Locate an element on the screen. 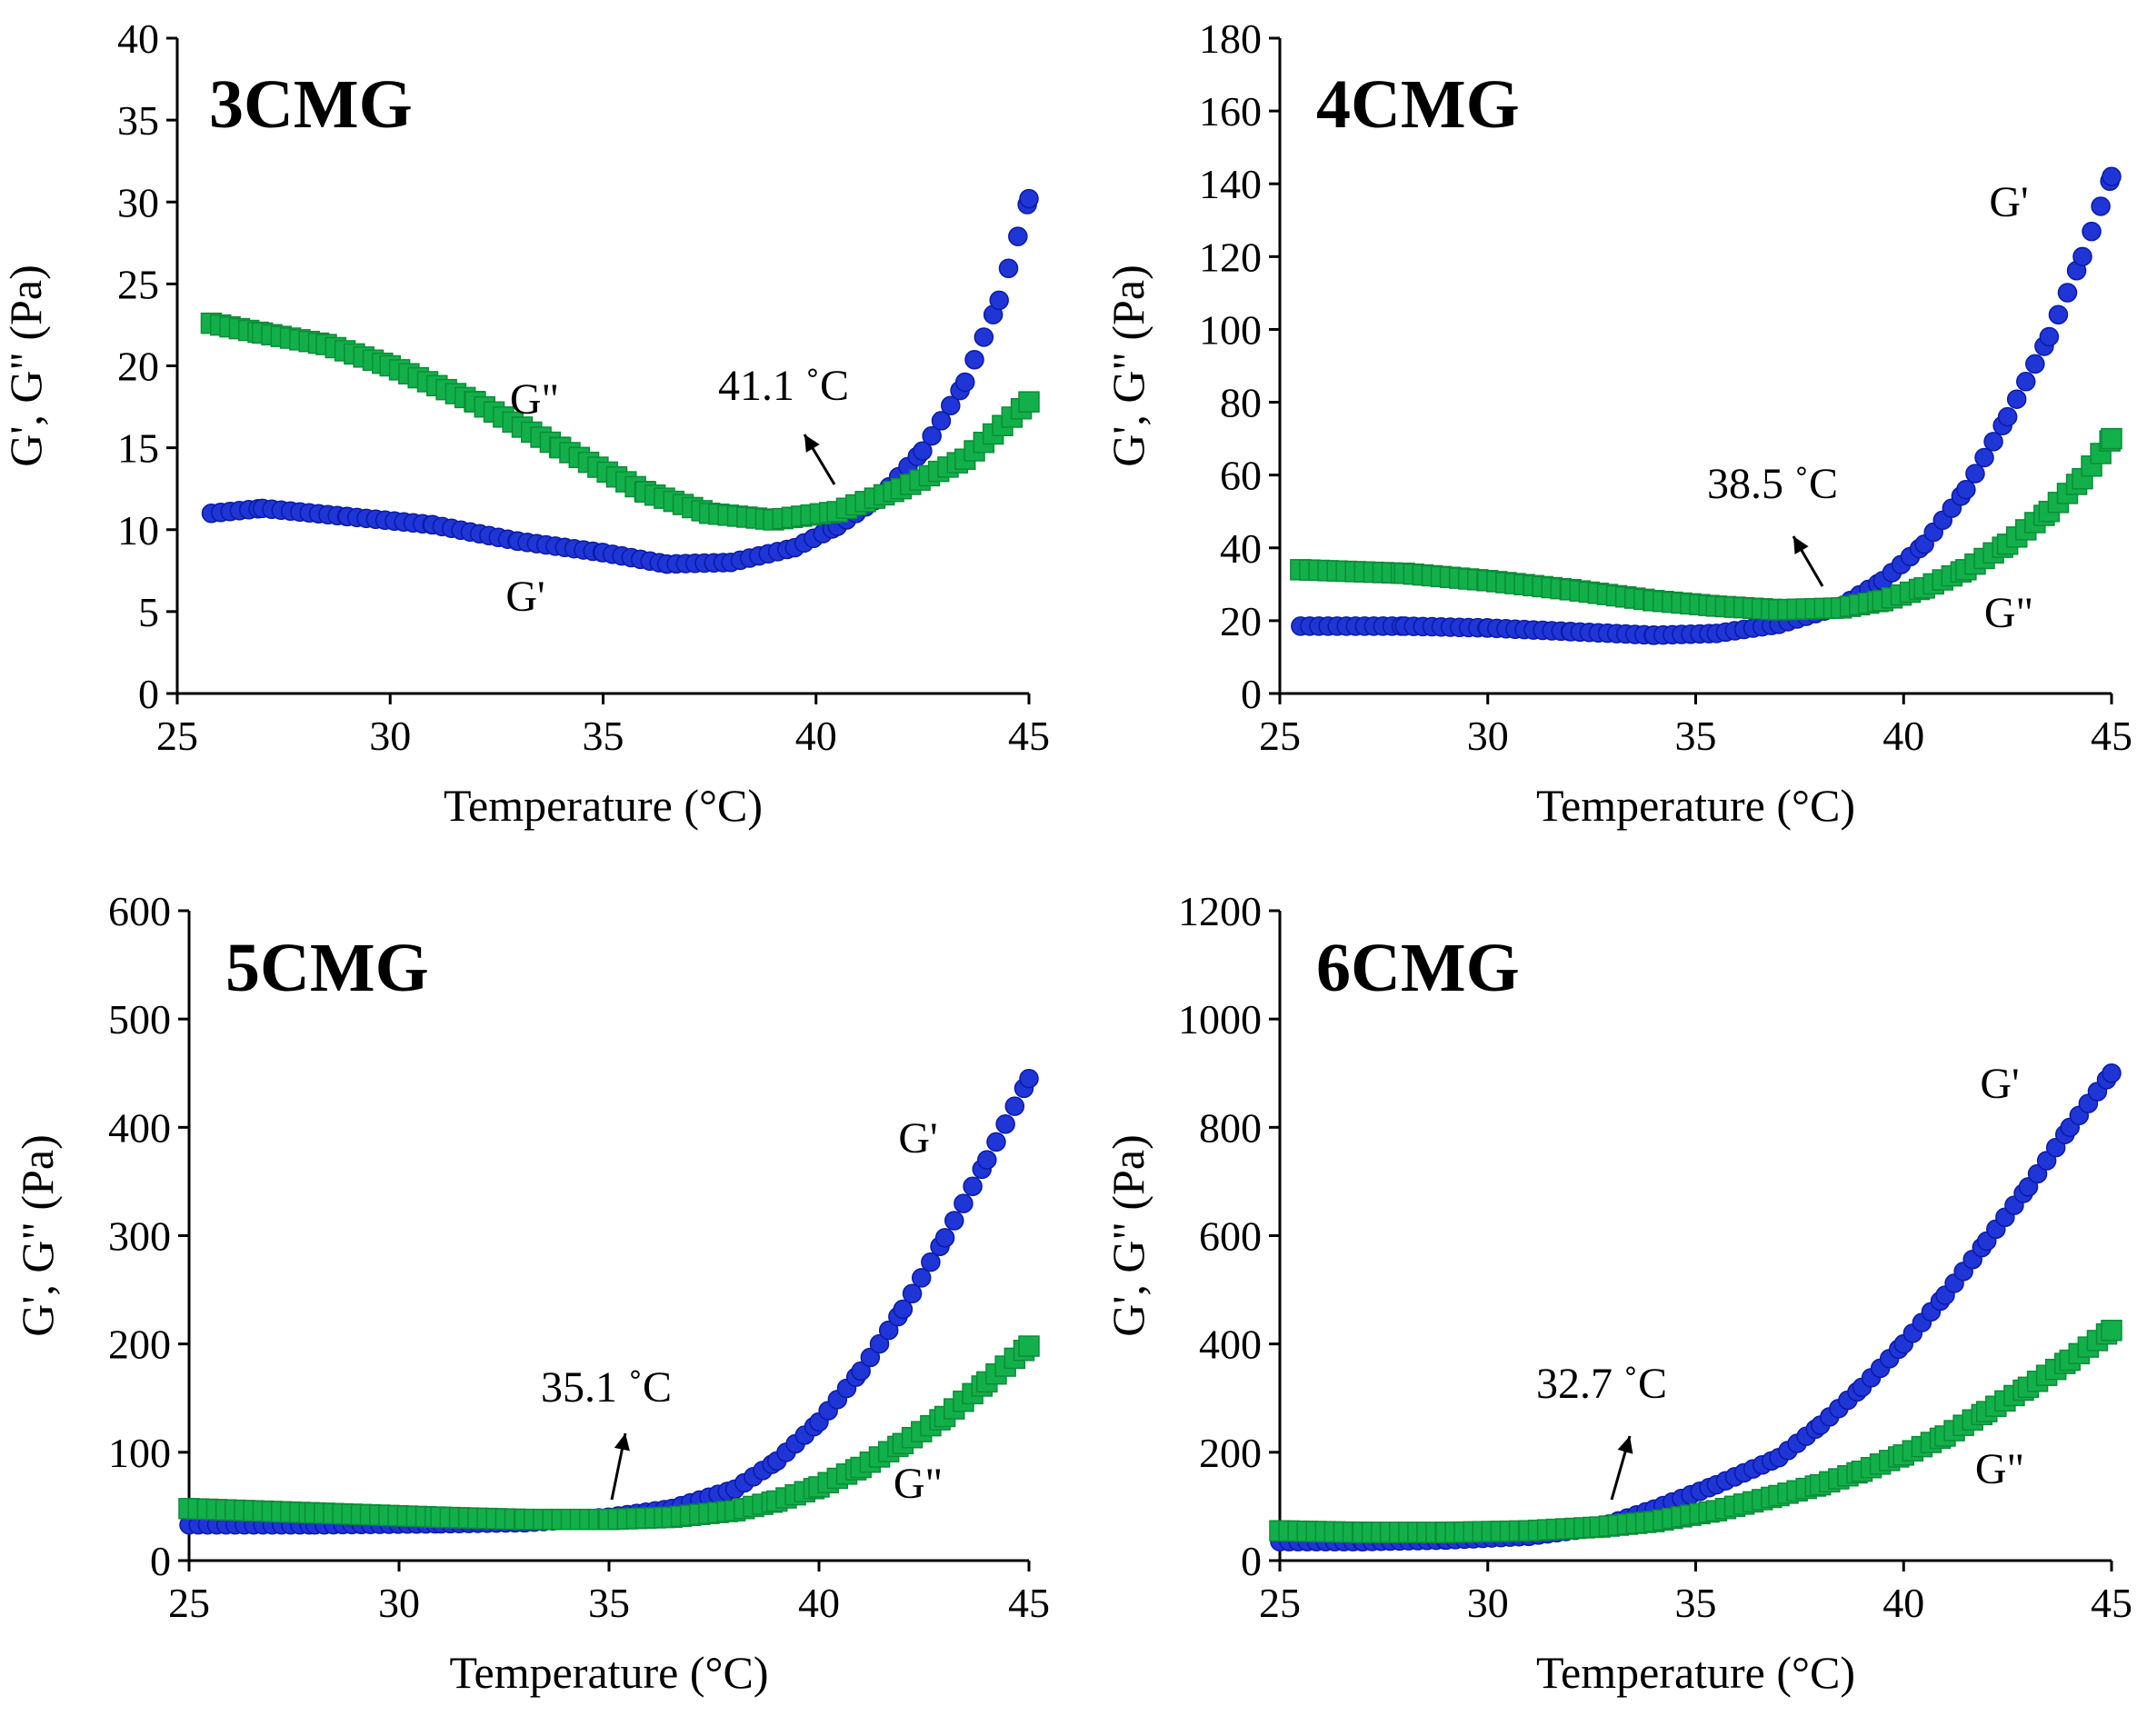  y-tick-label: 25 is located at coordinates (138, 284).